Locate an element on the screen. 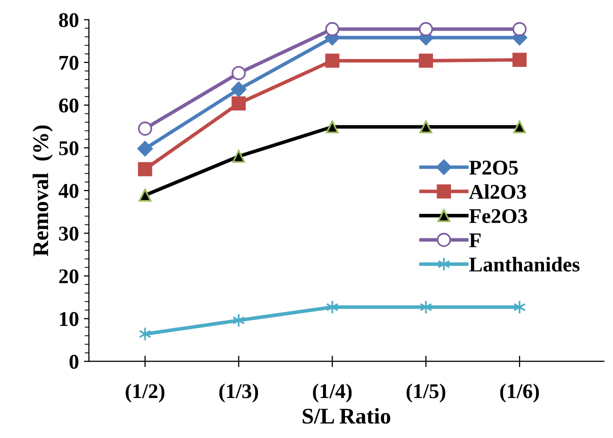  x-tick-label: (1/3) is located at coordinates (238, 393).